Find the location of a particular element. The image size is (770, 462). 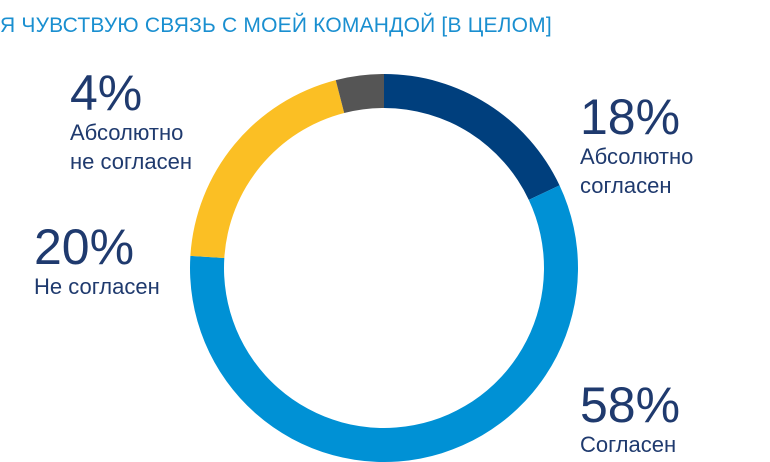

slice-strongly-disagree is located at coordinates (359, 94).